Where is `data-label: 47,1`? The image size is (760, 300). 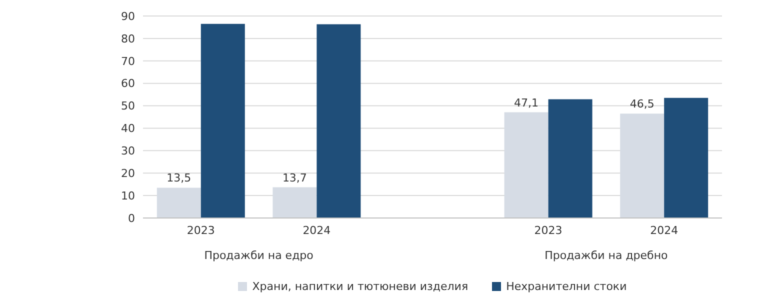 data-label: 47,1 is located at coordinates (526, 103).